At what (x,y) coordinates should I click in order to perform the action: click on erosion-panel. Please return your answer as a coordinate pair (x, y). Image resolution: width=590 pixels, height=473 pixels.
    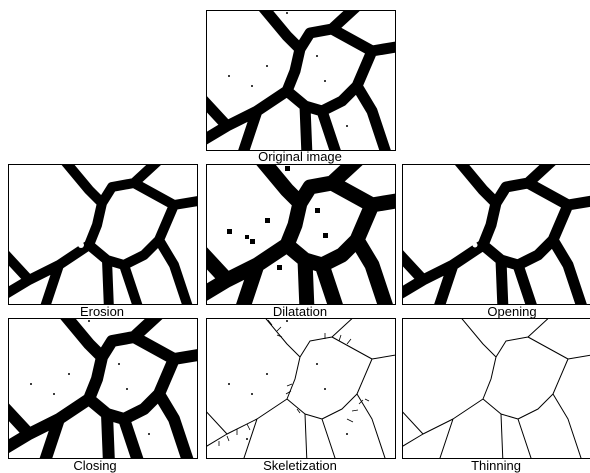
    Looking at the image, I should click on (103, 234).